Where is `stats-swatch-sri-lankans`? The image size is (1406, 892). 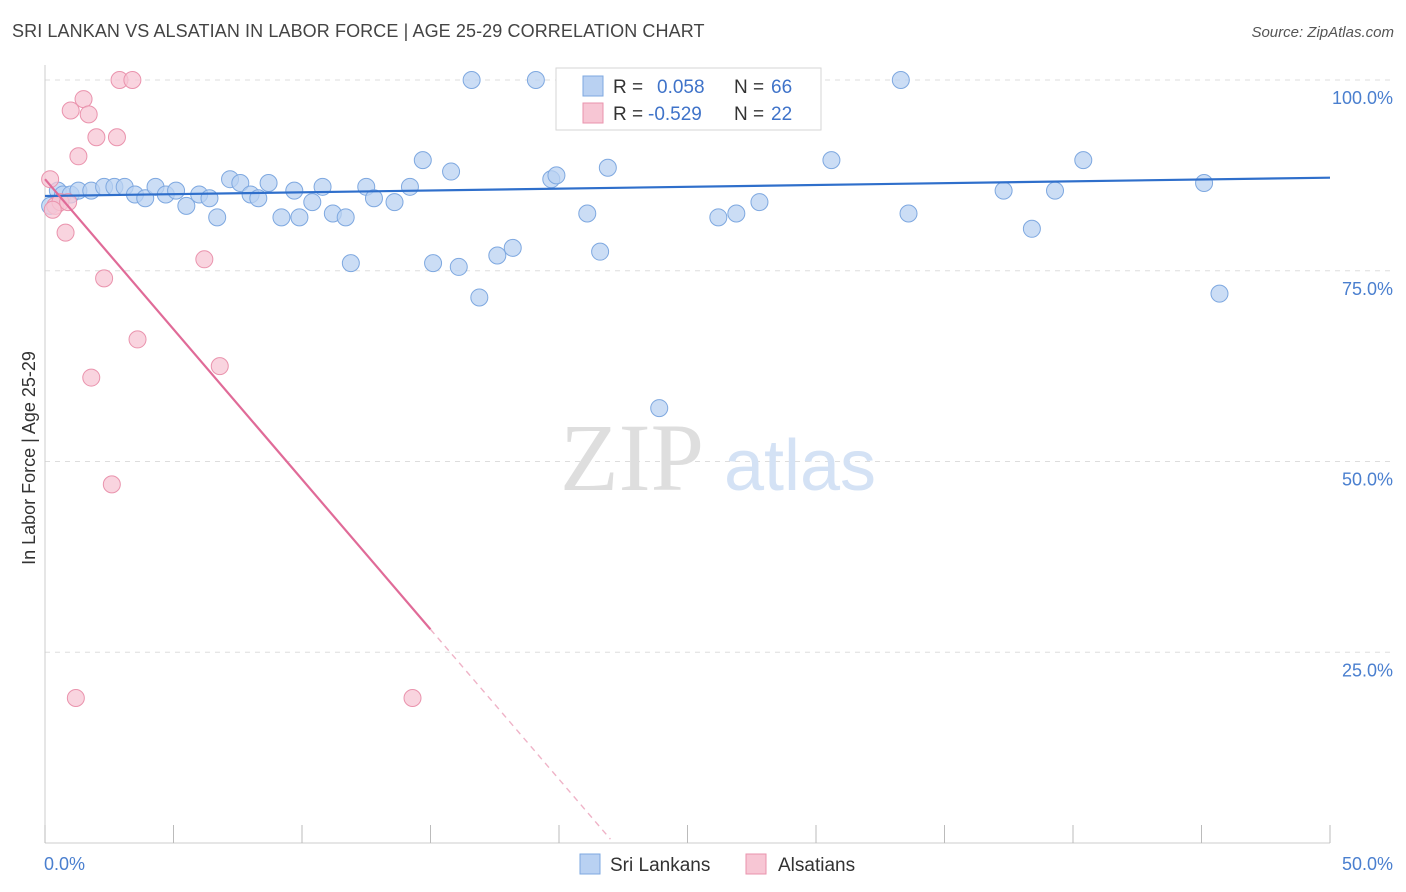
stats-swatch-sri-lankans is located at coordinates (593, 86).